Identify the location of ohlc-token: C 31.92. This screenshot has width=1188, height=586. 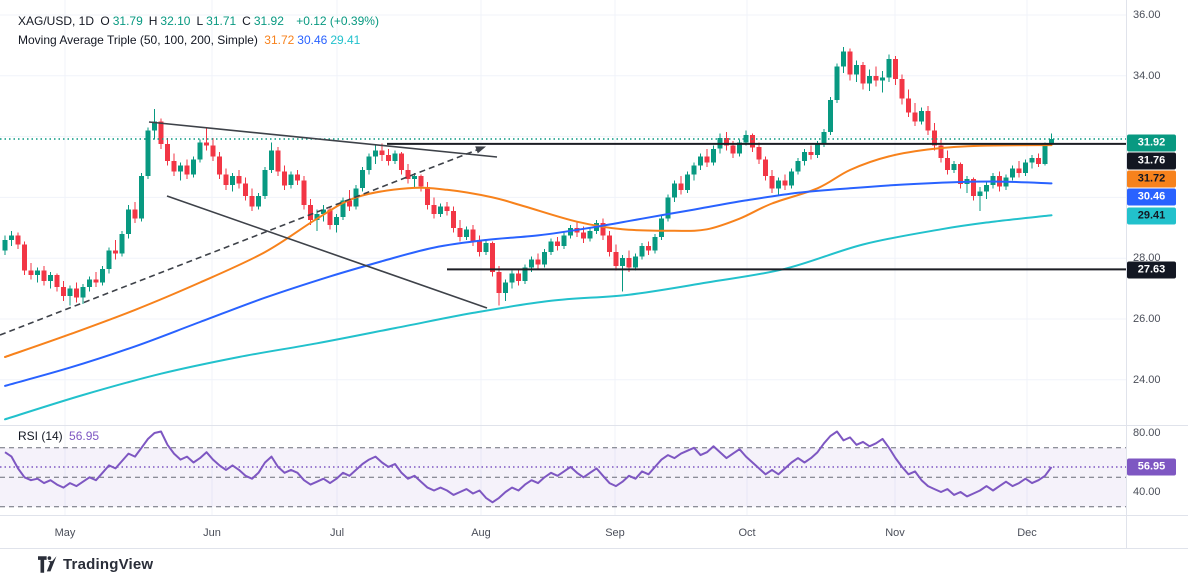
(263, 21).